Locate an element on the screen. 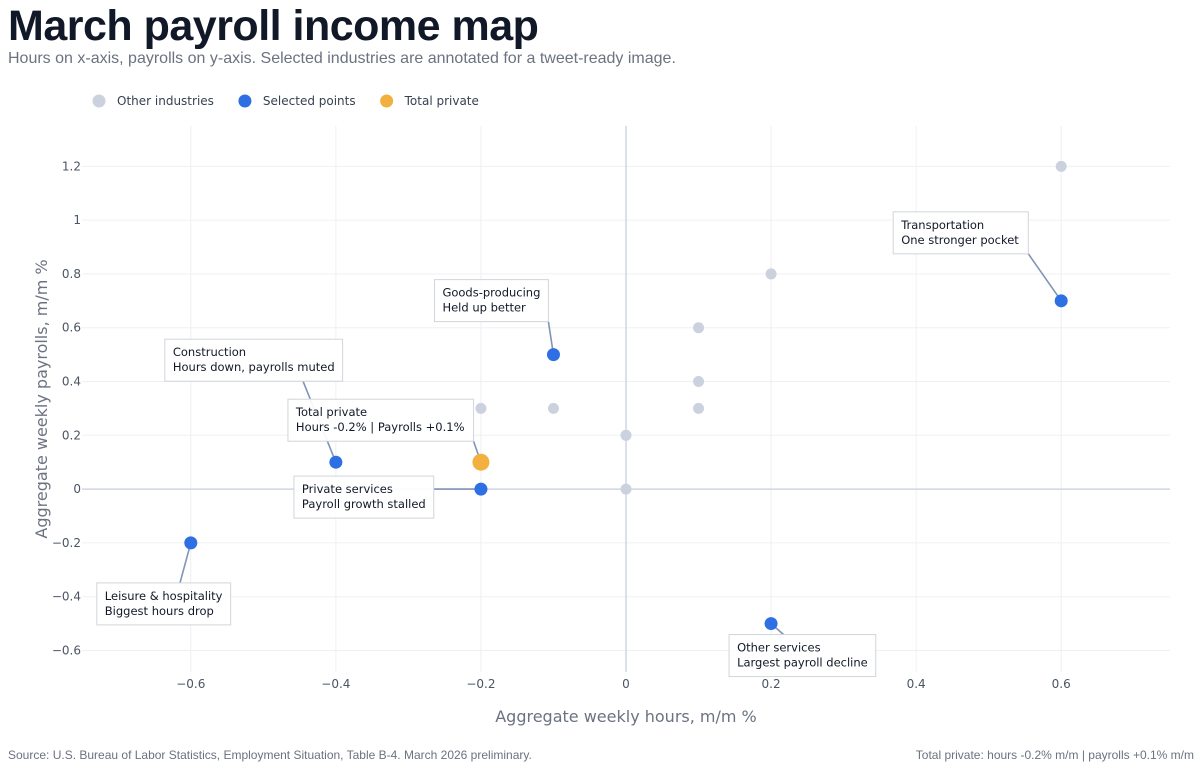 The image size is (1200, 766). annotation-text: Private services Payroll growth stalled is located at coordinates (364, 496).